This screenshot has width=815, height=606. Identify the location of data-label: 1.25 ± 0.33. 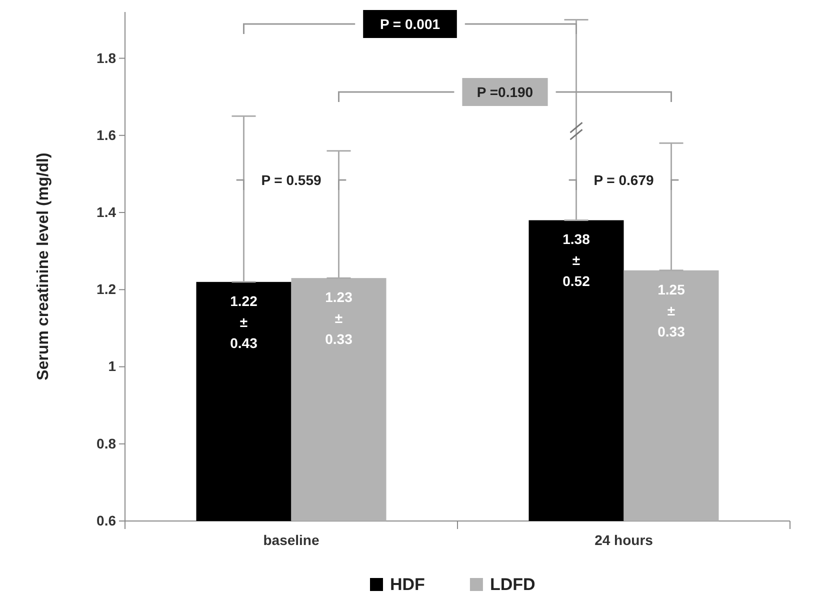
(672, 310).